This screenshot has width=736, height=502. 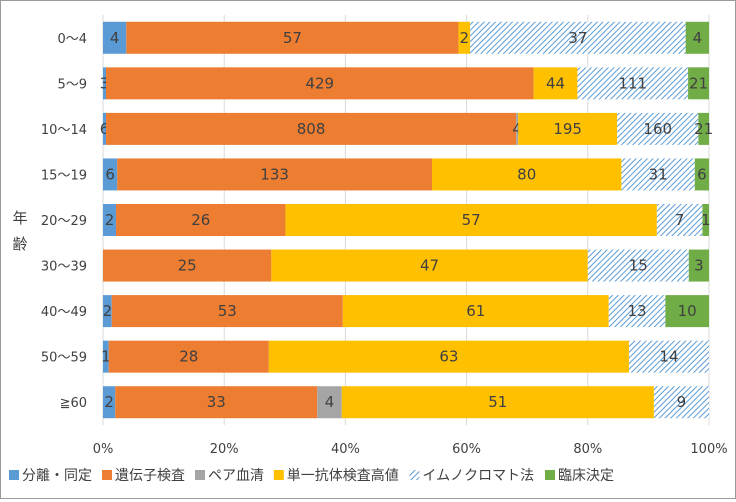 I want to click on data-label: 31, so click(x=658, y=174).